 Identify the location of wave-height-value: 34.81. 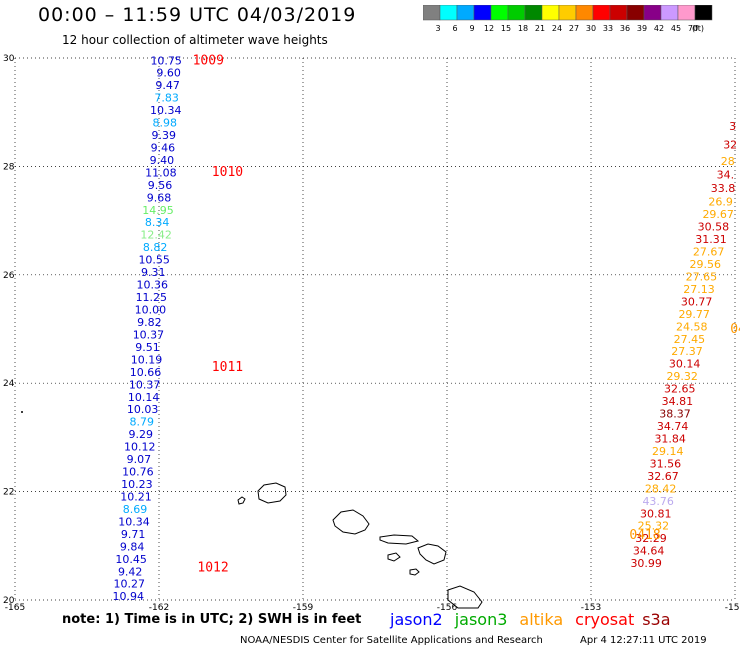
(678, 401).